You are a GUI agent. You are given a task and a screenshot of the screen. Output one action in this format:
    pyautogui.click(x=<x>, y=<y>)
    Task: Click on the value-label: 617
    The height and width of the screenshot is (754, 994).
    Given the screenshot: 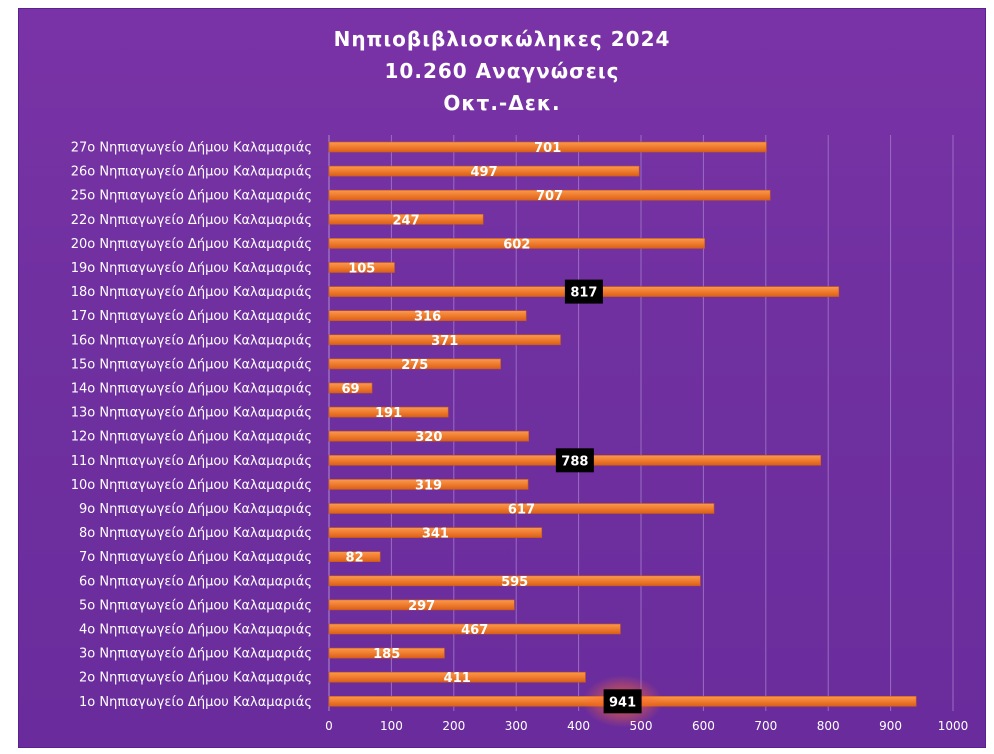 What is the action you would take?
    pyautogui.click(x=521, y=510)
    